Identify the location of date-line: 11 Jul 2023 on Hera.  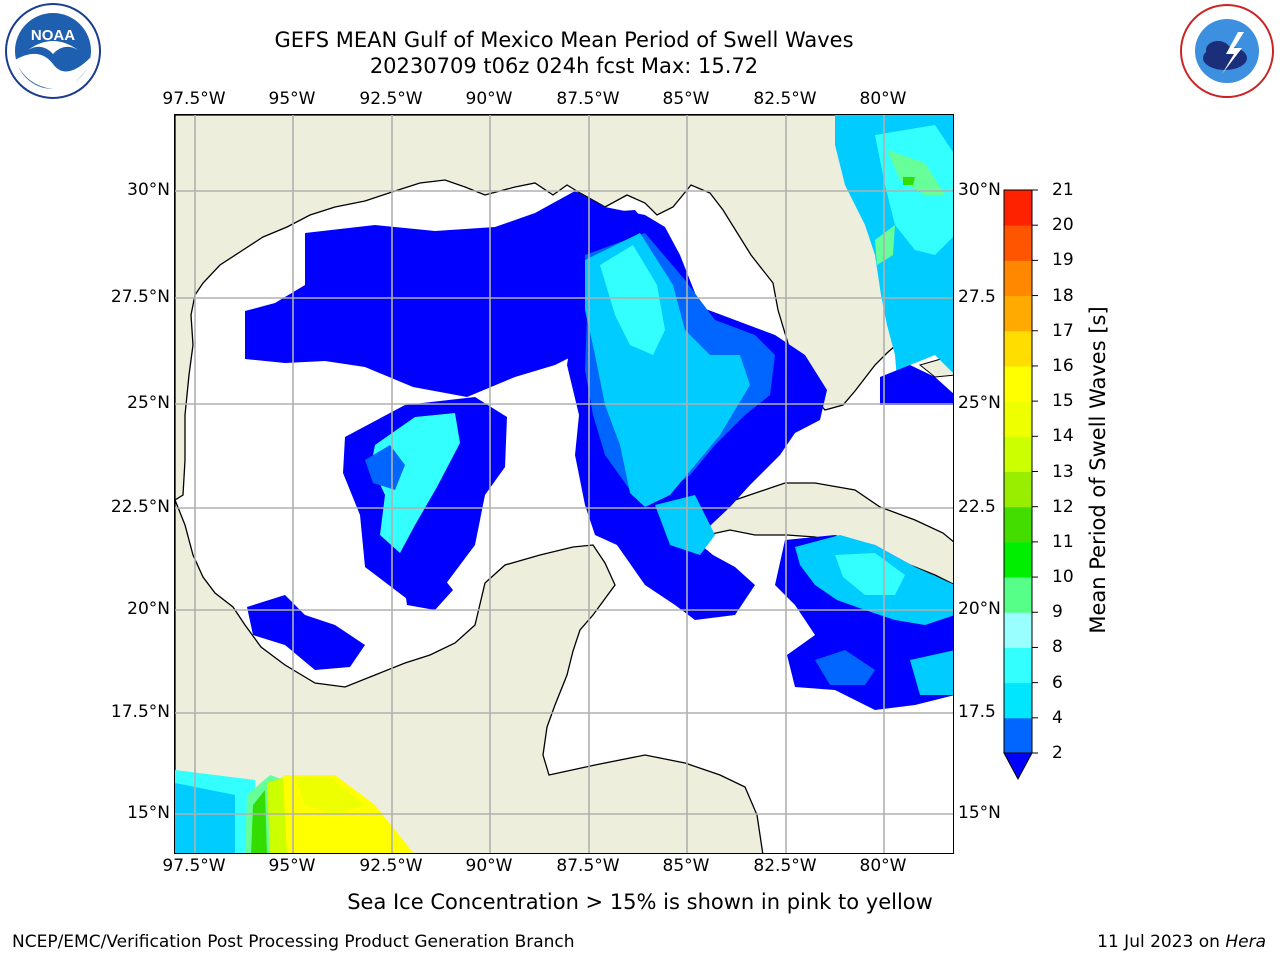
(1181, 942).